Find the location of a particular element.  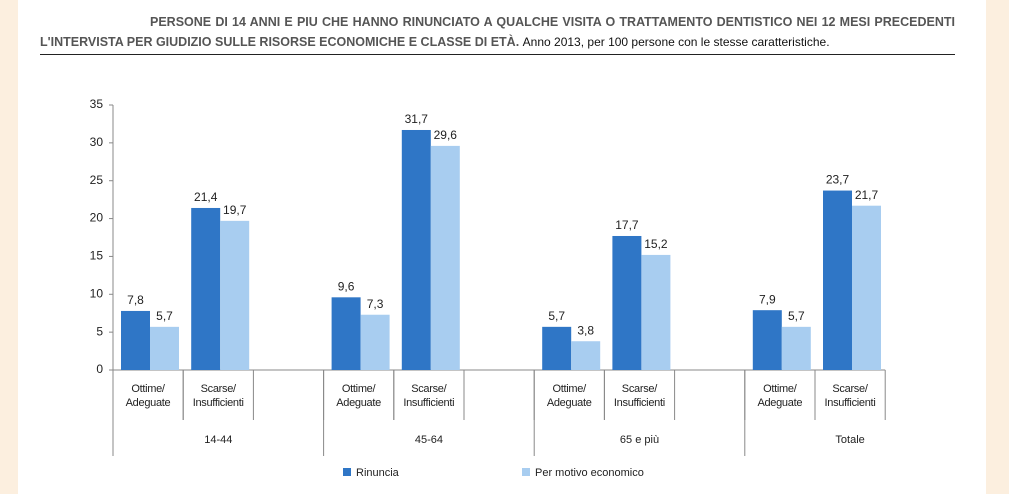

data-label: 23,7 is located at coordinates (838, 180).